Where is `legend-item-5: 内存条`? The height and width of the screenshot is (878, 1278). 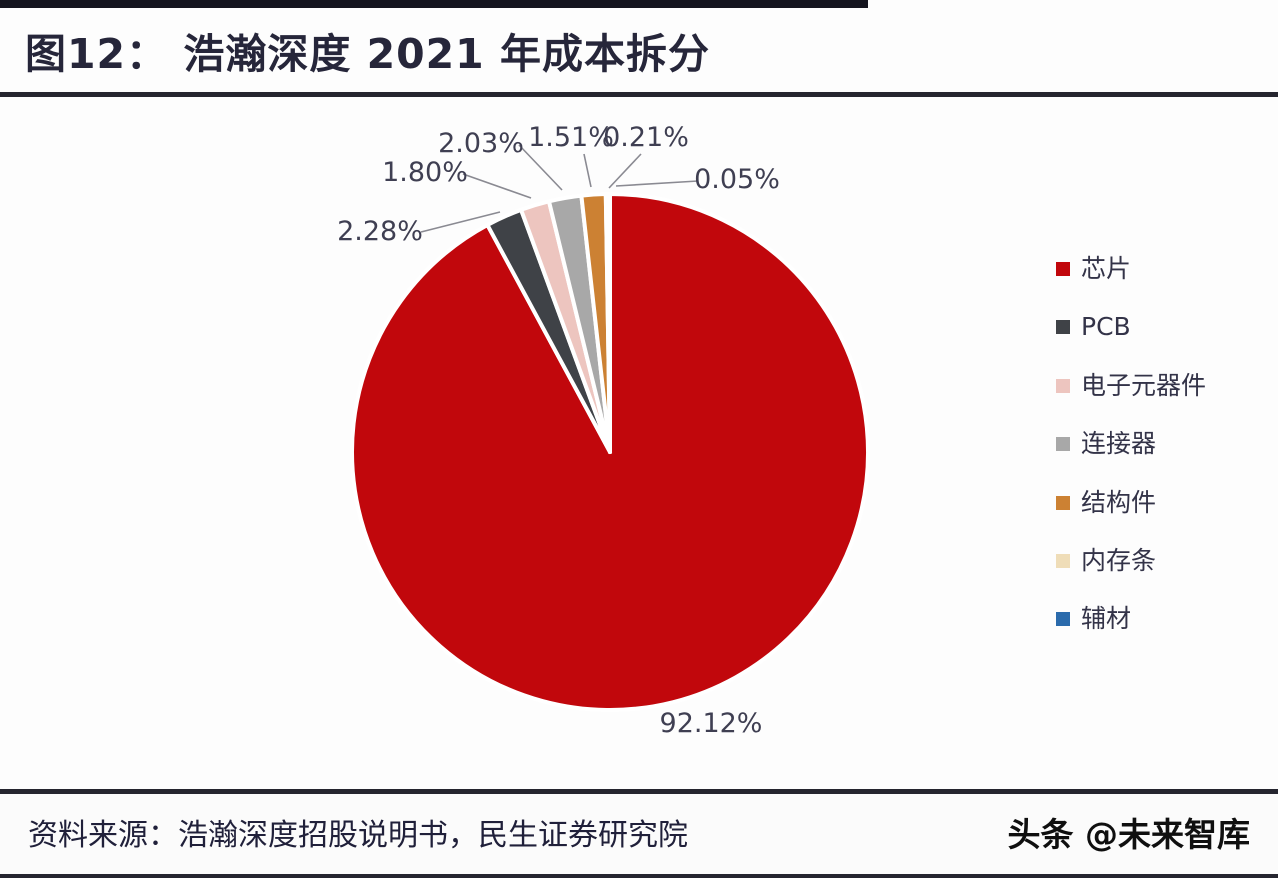 legend-item-5: 内存条 is located at coordinates (1106, 561).